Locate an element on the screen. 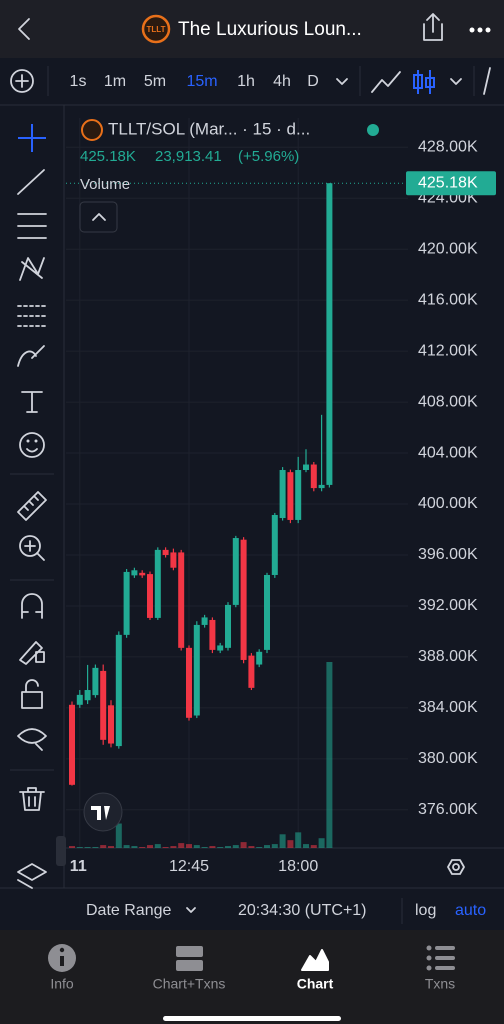 The height and width of the screenshot is (1024, 504). zoom-tool is located at coordinates (32, 548).